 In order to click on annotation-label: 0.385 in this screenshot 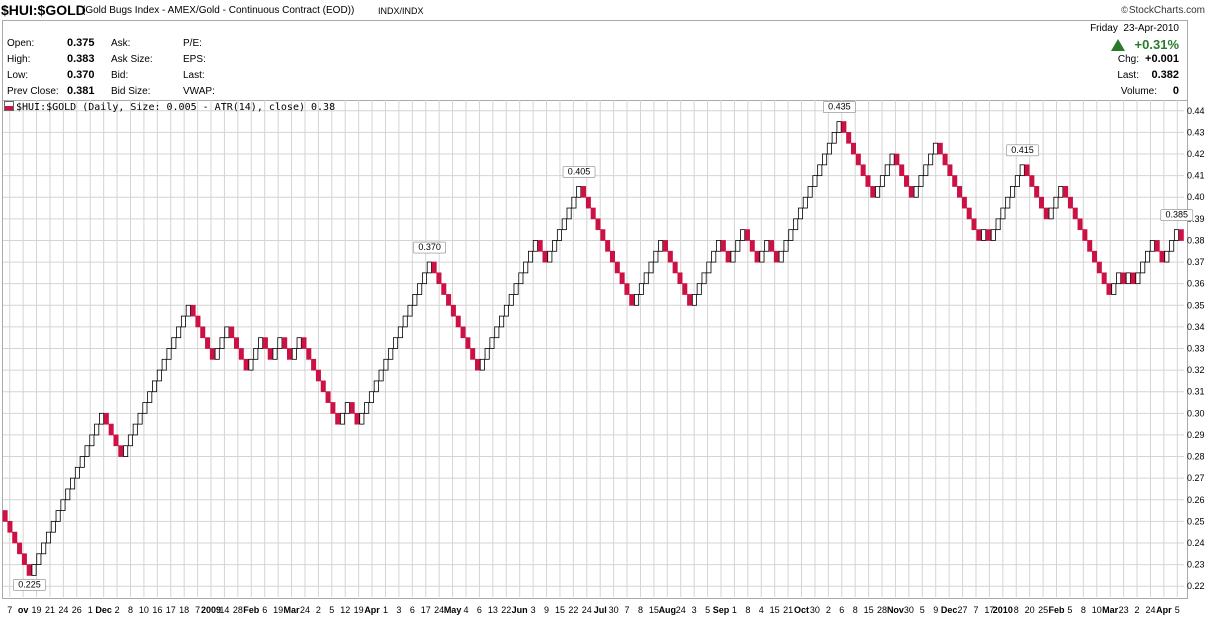, I will do `click(1177, 215)`.